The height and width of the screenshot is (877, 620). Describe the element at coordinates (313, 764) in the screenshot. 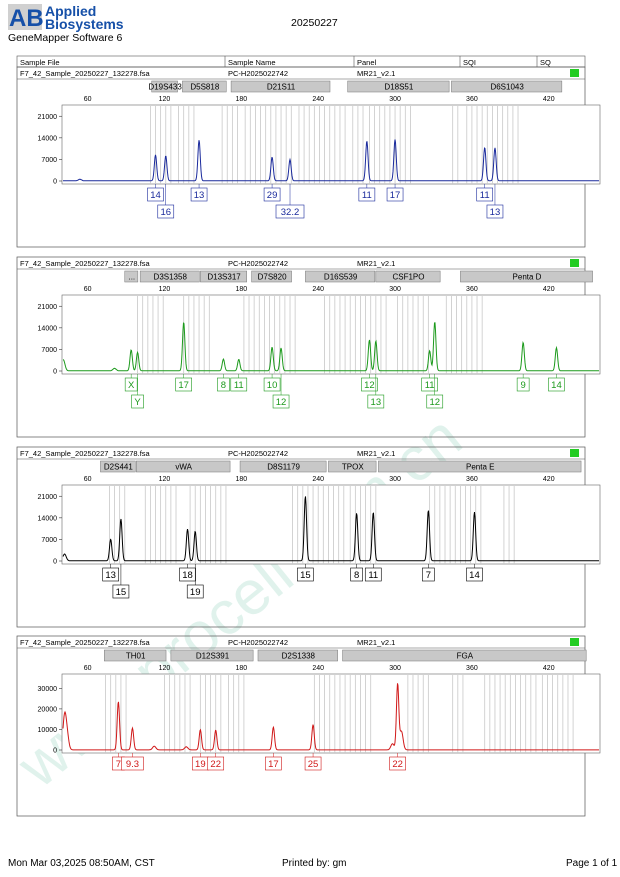

I see `allele-call-label: 25` at that location.